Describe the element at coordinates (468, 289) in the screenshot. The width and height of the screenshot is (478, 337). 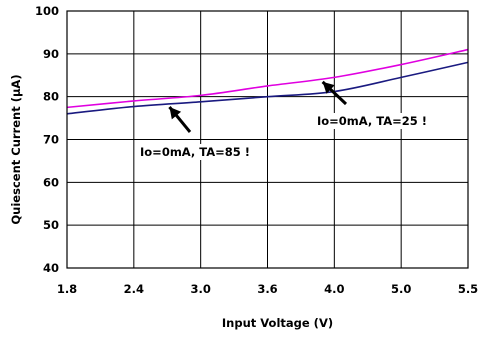
I see `x-tick-label: 5.5` at that location.